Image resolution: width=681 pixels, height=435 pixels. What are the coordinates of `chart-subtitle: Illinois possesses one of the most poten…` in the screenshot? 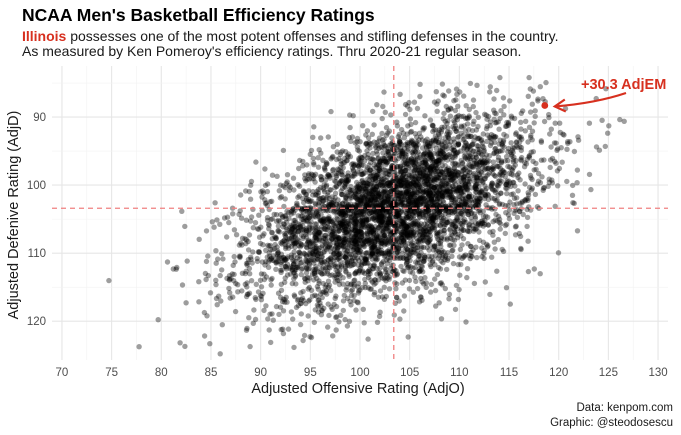 It's located at (290, 44).